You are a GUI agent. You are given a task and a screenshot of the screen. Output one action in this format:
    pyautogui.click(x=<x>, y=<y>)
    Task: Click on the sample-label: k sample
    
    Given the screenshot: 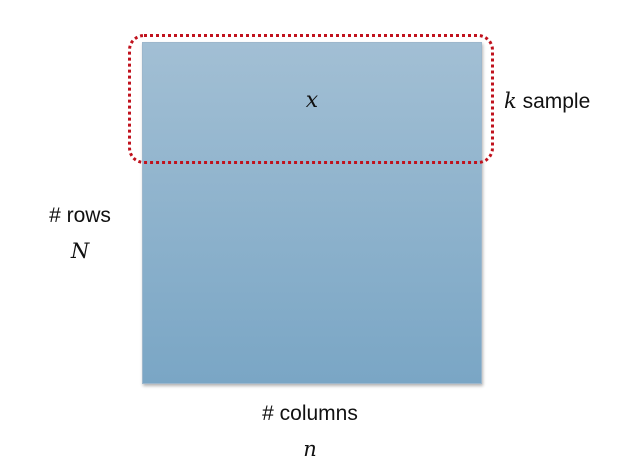 What is the action you would take?
    pyautogui.click(x=547, y=101)
    